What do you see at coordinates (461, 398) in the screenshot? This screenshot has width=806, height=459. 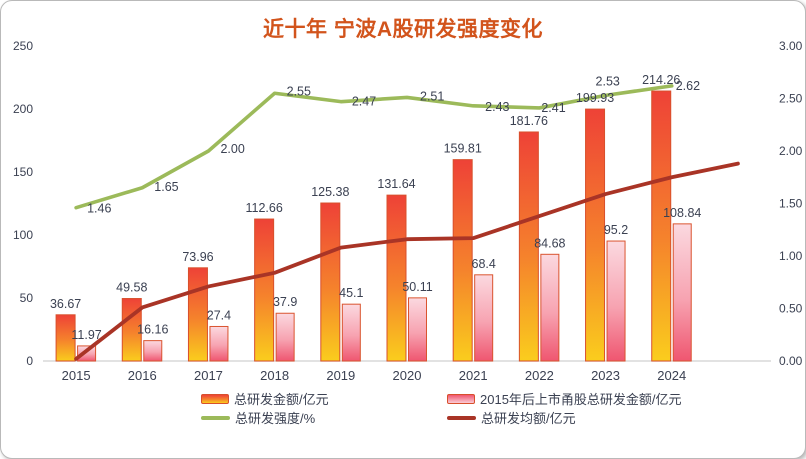 I see `legend-swatch-pink-bar-icon` at bounding box center [461, 398].